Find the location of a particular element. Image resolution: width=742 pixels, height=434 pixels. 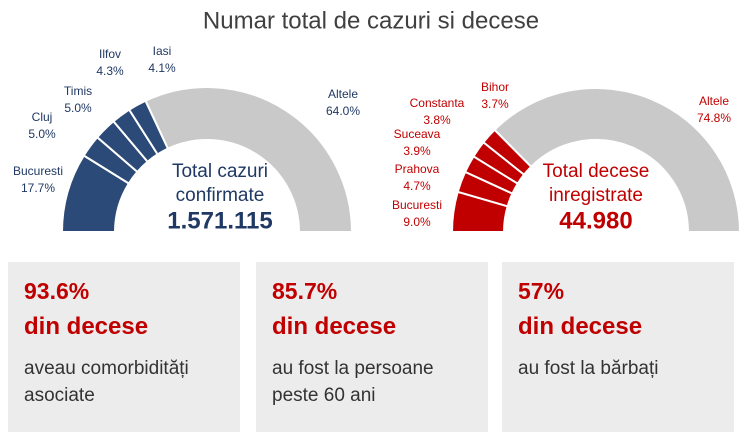

segment-value-label: 4.3% is located at coordinates (110, 71).